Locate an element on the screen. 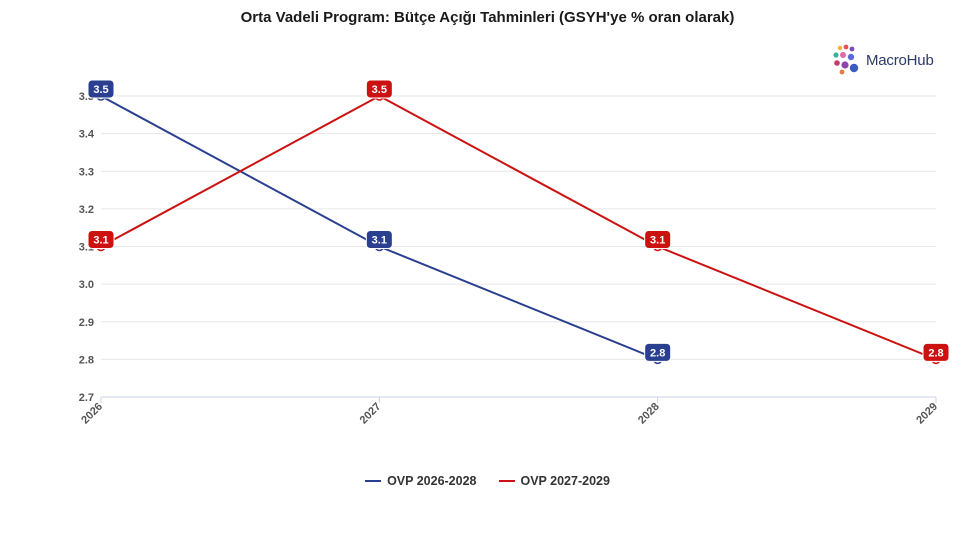 The image size is (975, 539). legend-item: OVP 2027-2029 is located at coordinates (554, 481).